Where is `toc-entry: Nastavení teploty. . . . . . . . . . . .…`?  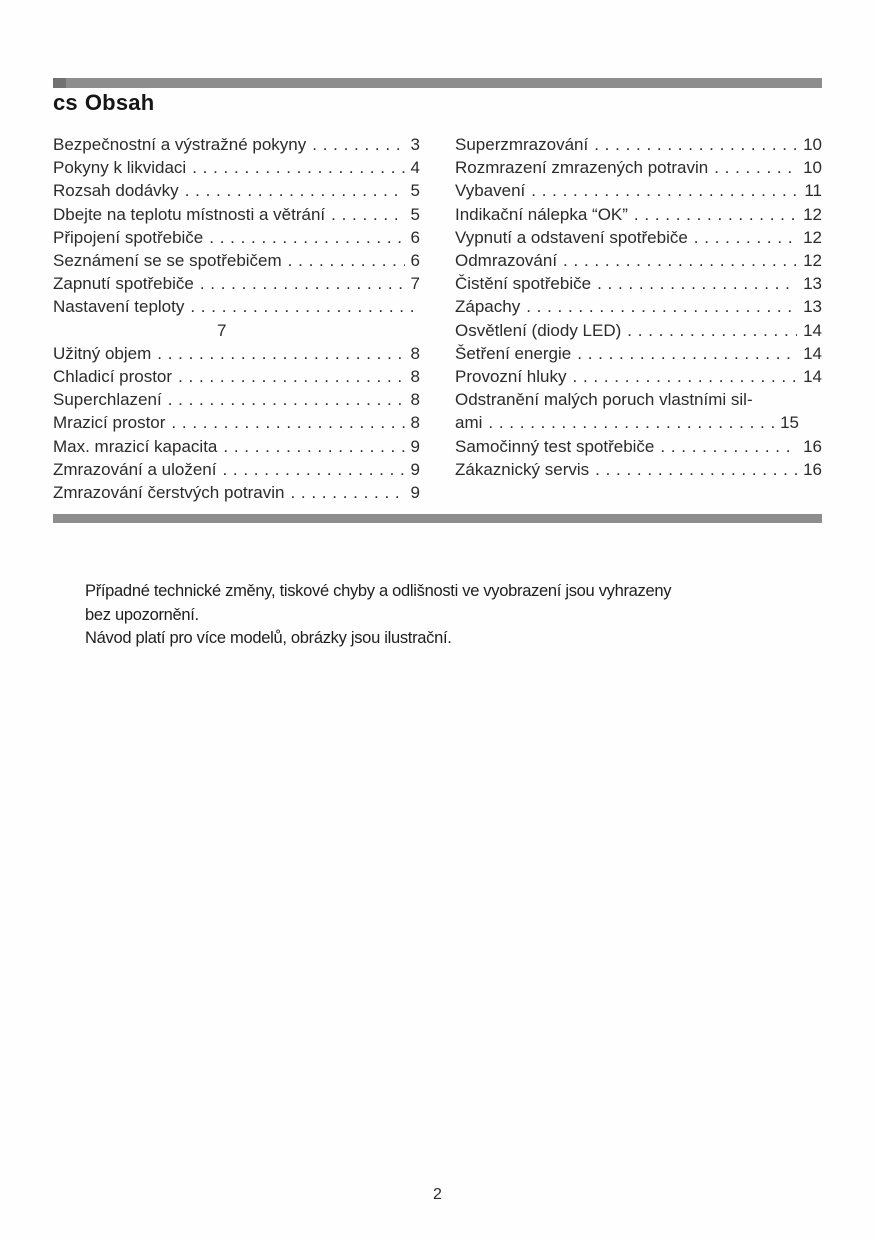 toc-entry: Nastavení teploty. . . . . . . . . . . .… is located at coordinates (236, 306).